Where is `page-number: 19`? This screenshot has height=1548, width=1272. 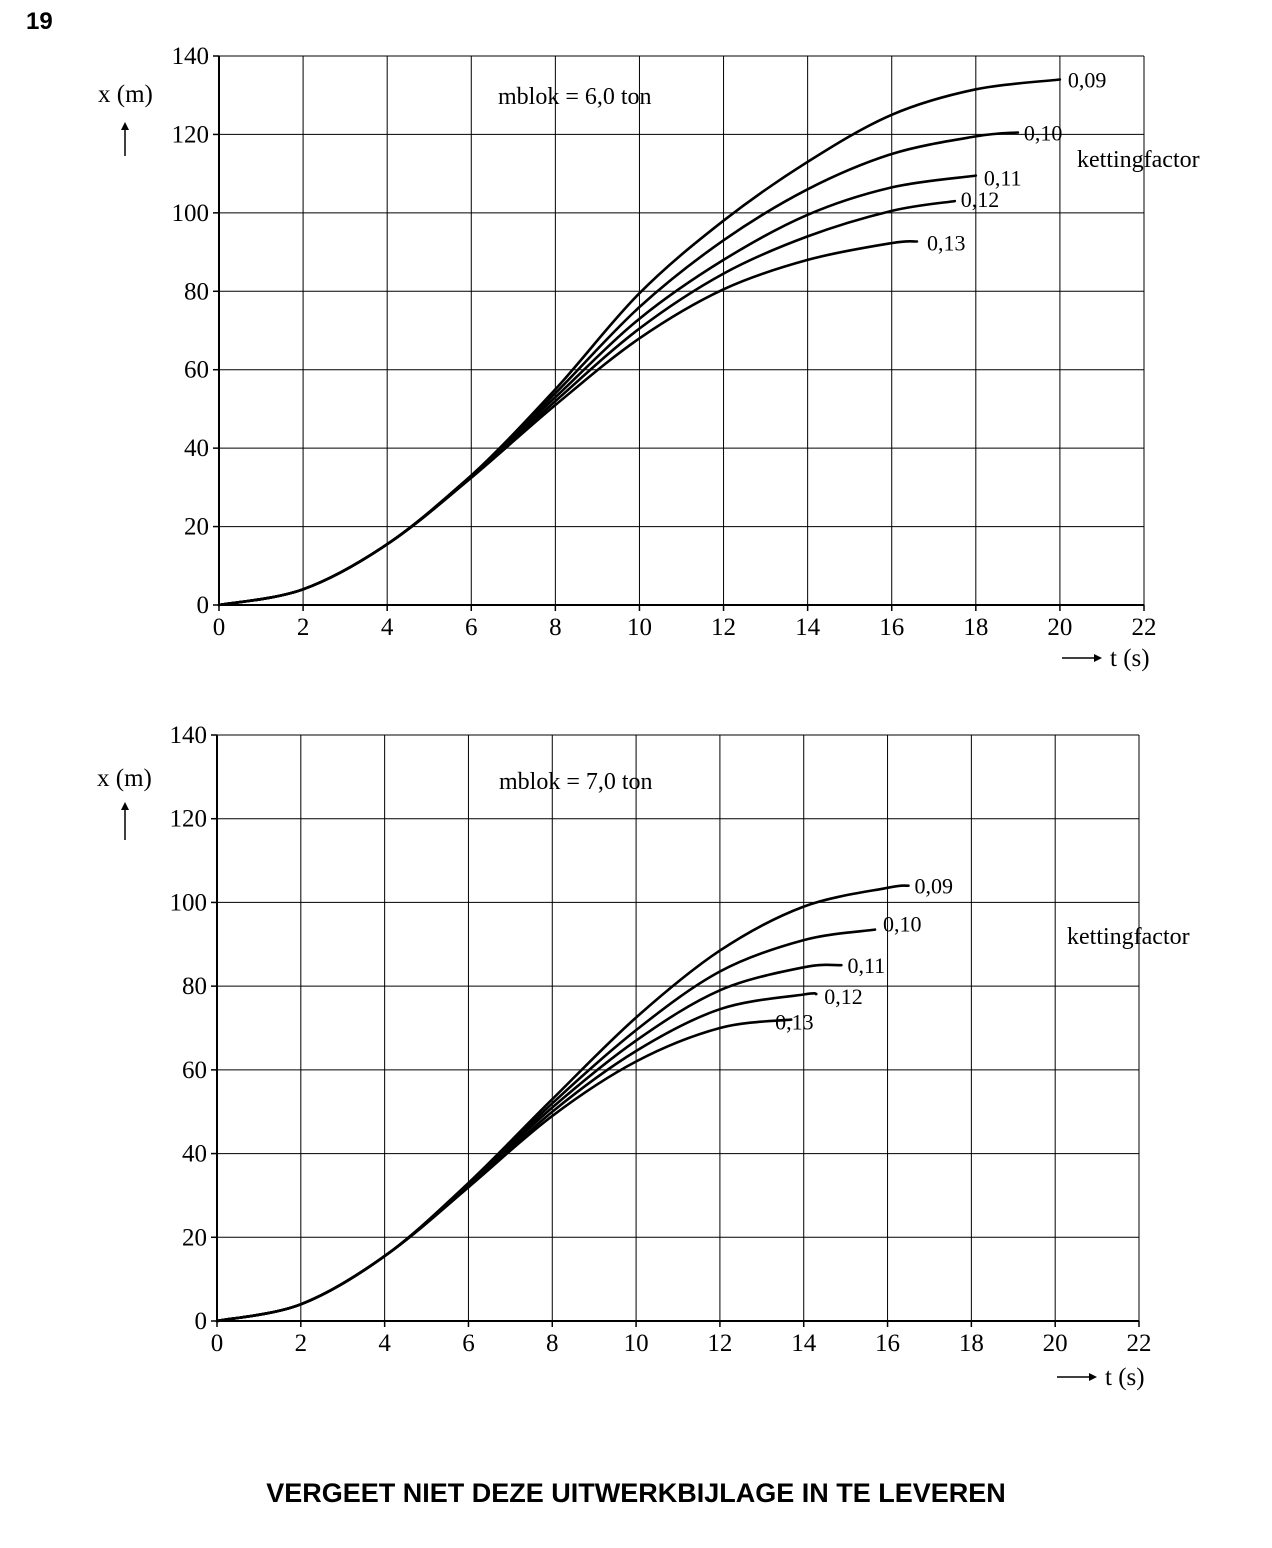 page-number: 19 is located at coordinates (39, 21).